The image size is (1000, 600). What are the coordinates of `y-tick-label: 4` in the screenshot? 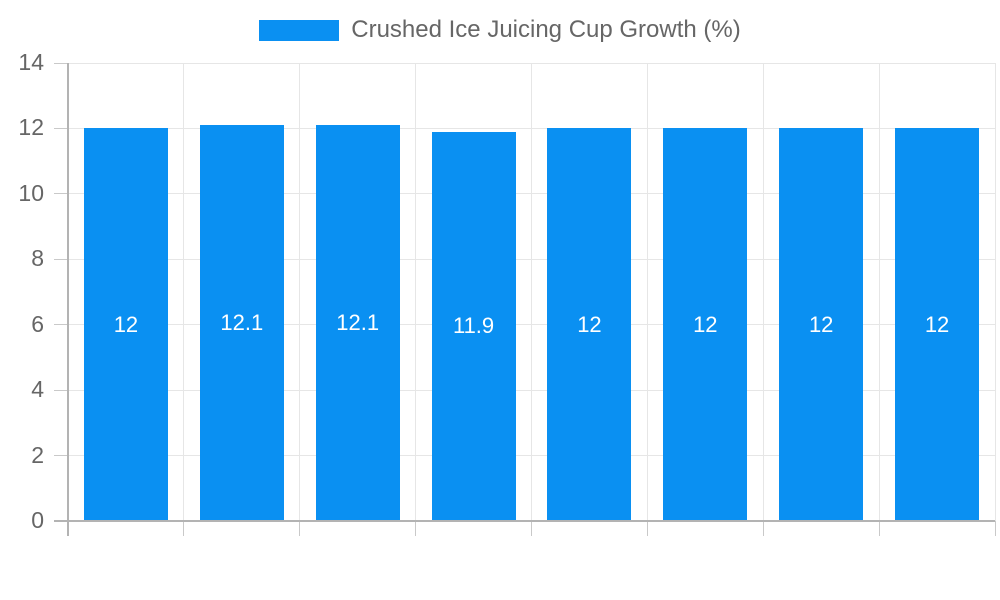 It's located at (37, 389).